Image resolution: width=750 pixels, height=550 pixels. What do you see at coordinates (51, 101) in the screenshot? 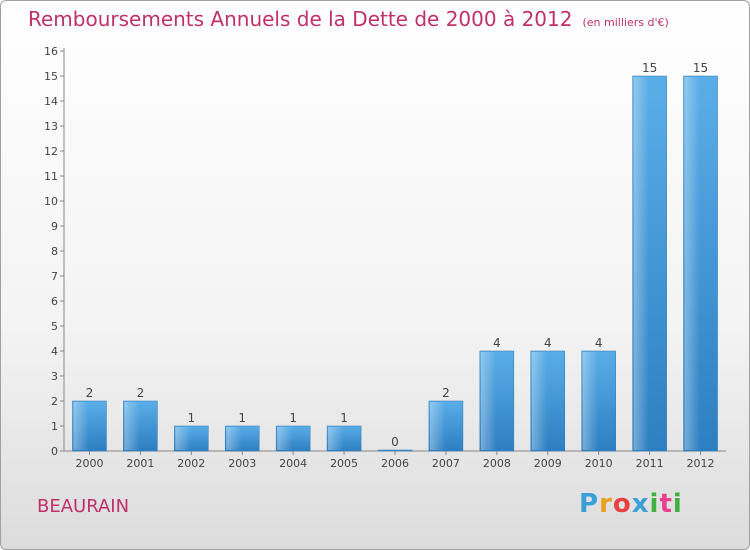
I see `y-tick-label: 14` at bounding box center [51, 101].